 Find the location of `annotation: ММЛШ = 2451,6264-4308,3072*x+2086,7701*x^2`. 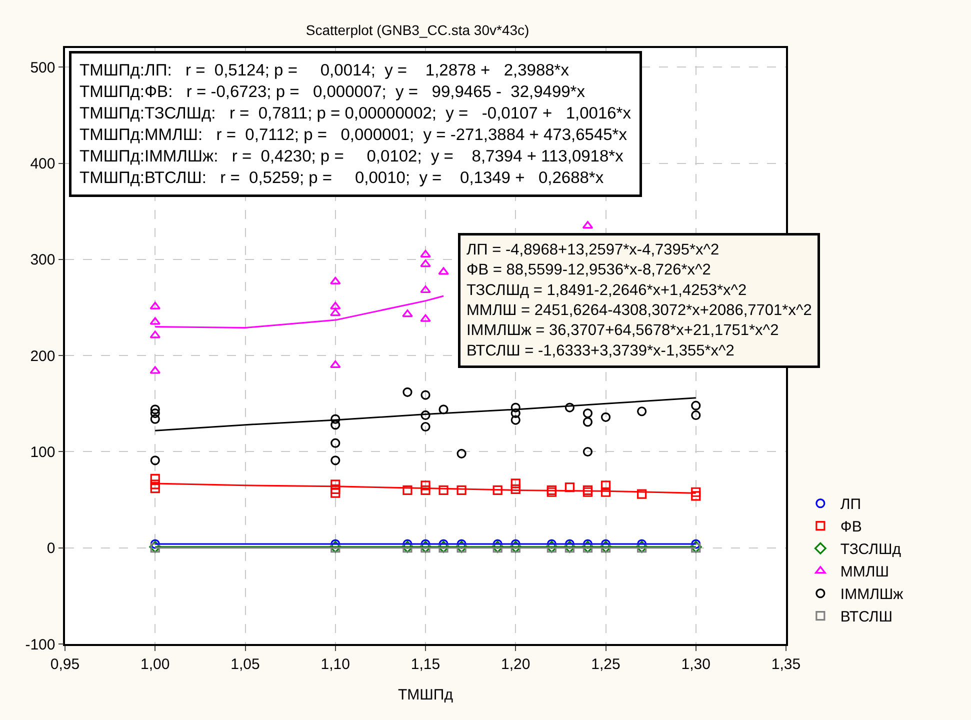

annotation: ММЛШ = 2451,6264-4308,3072*x+2086,7701*x^2 is located at coordinates (639, 310).